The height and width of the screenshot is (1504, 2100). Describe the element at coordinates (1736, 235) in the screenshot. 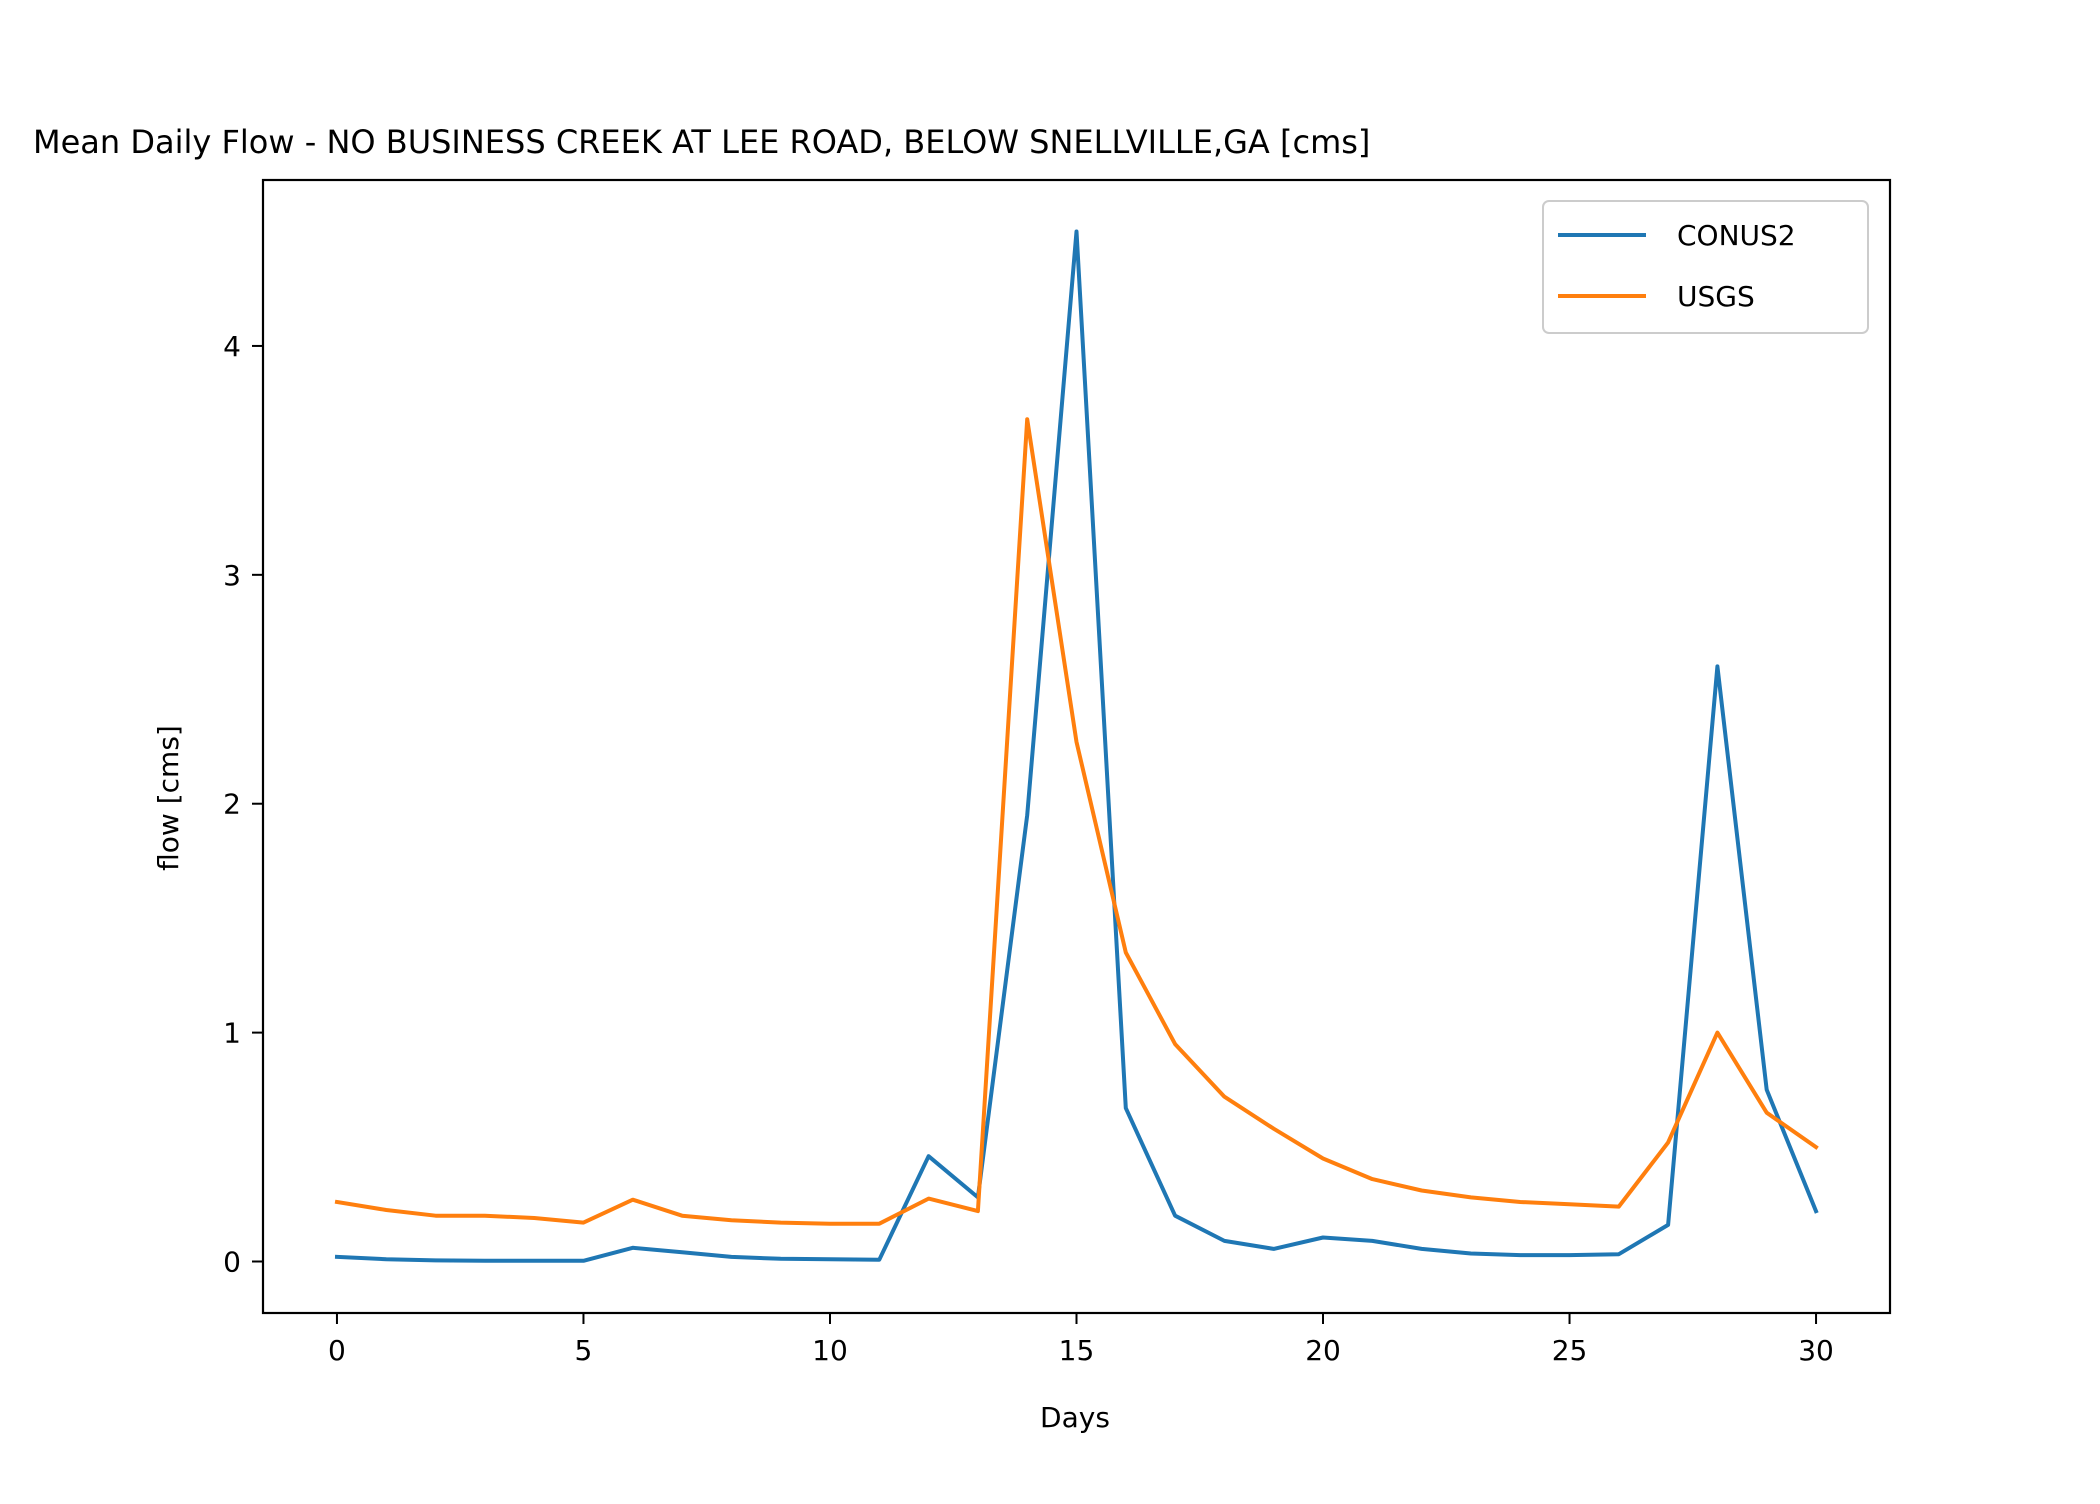

I see `legend-label-conus2: CONUS2` at that location.